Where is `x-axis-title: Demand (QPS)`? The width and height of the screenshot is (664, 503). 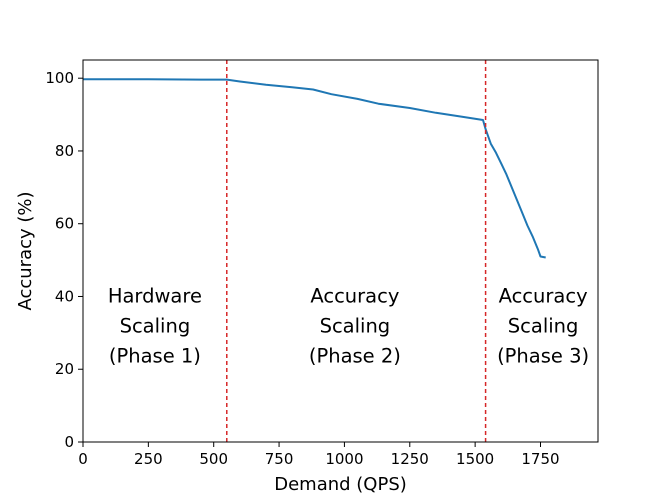 x-axis-title: Demand (QPS) is located at coordinates (340, 484).